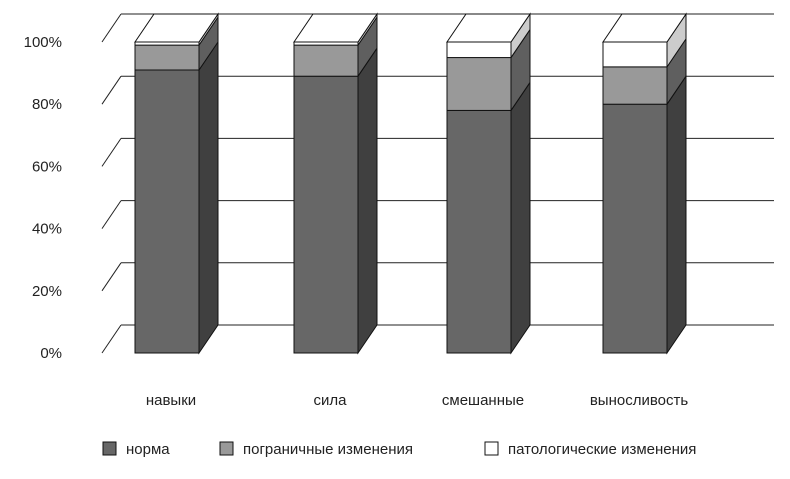  I want to click on y-tick-label: 0%, so click(51, 353).